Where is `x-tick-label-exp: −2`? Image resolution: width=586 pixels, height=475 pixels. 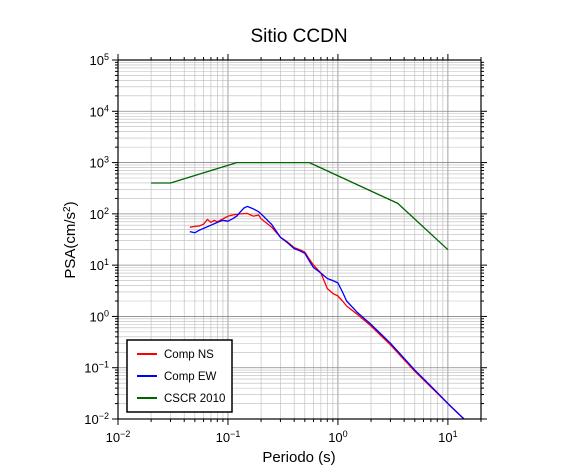
x-tick-label-exp: −2 is located at coordinates (125, 434).